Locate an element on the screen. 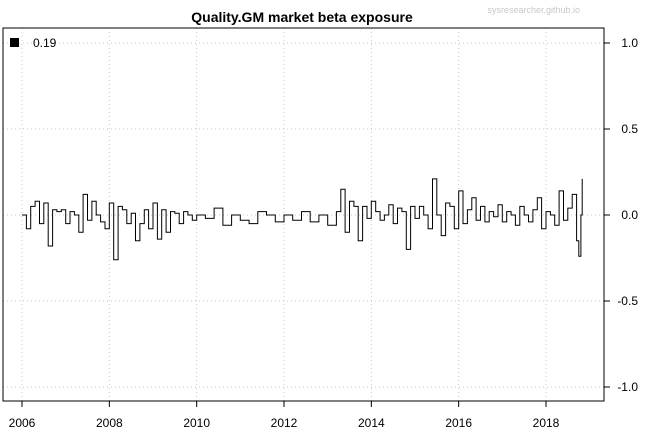 This screenshot has height=432, width=648. x-tick-label: 2018 is located at coordinates (546, 423).